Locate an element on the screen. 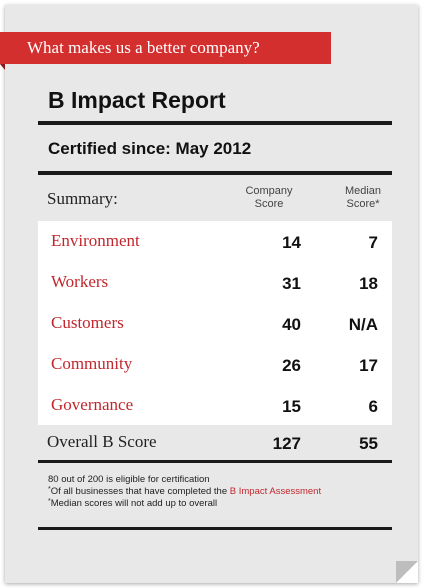 The image size is (423, 588). row-label: Workers is located at coordinates (80, 281).